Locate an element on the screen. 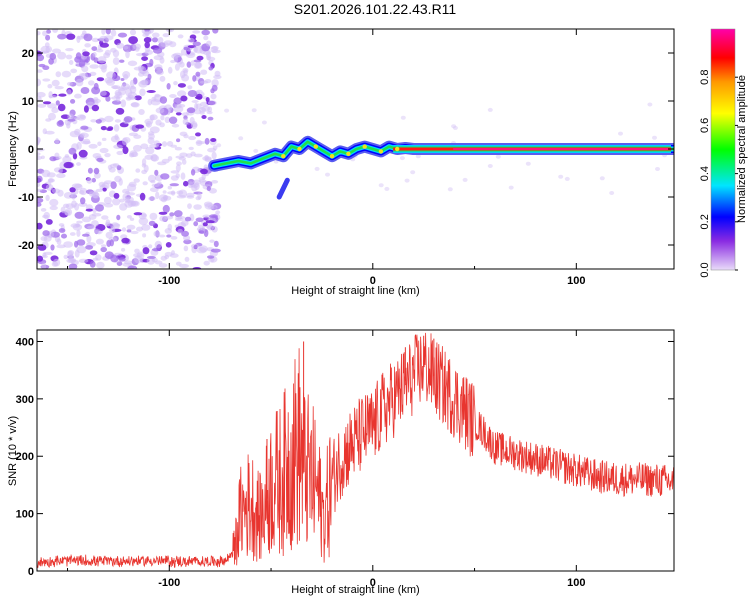 The image size is (750, 600). colorbar-tick-label: 0.4 is located at coordinates (705, 173).